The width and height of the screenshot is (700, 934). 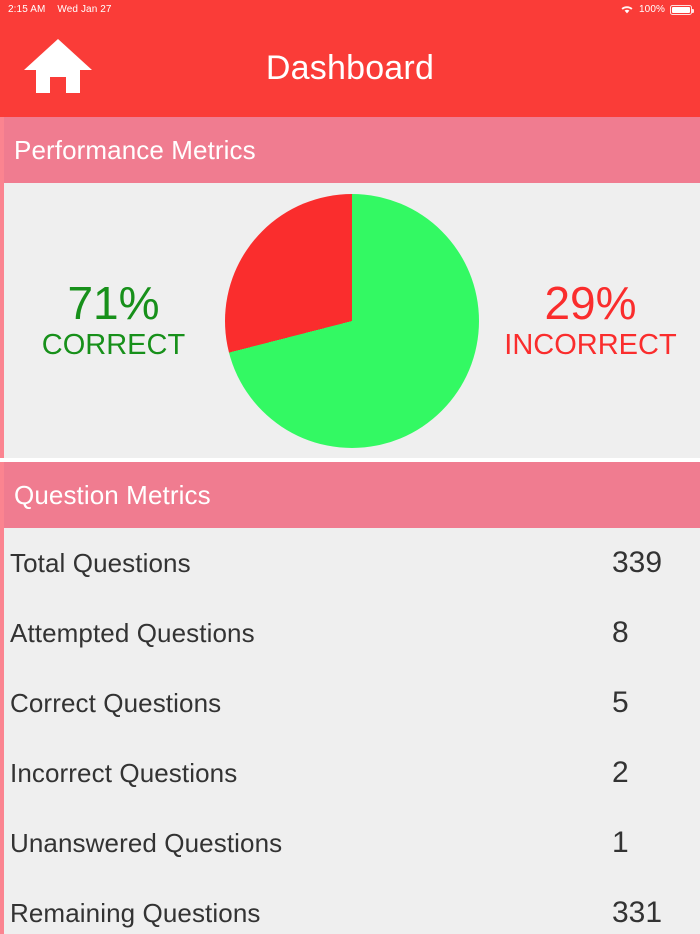 I want to click on status-date: Wed Jan 27, so click(x=84, y=9).